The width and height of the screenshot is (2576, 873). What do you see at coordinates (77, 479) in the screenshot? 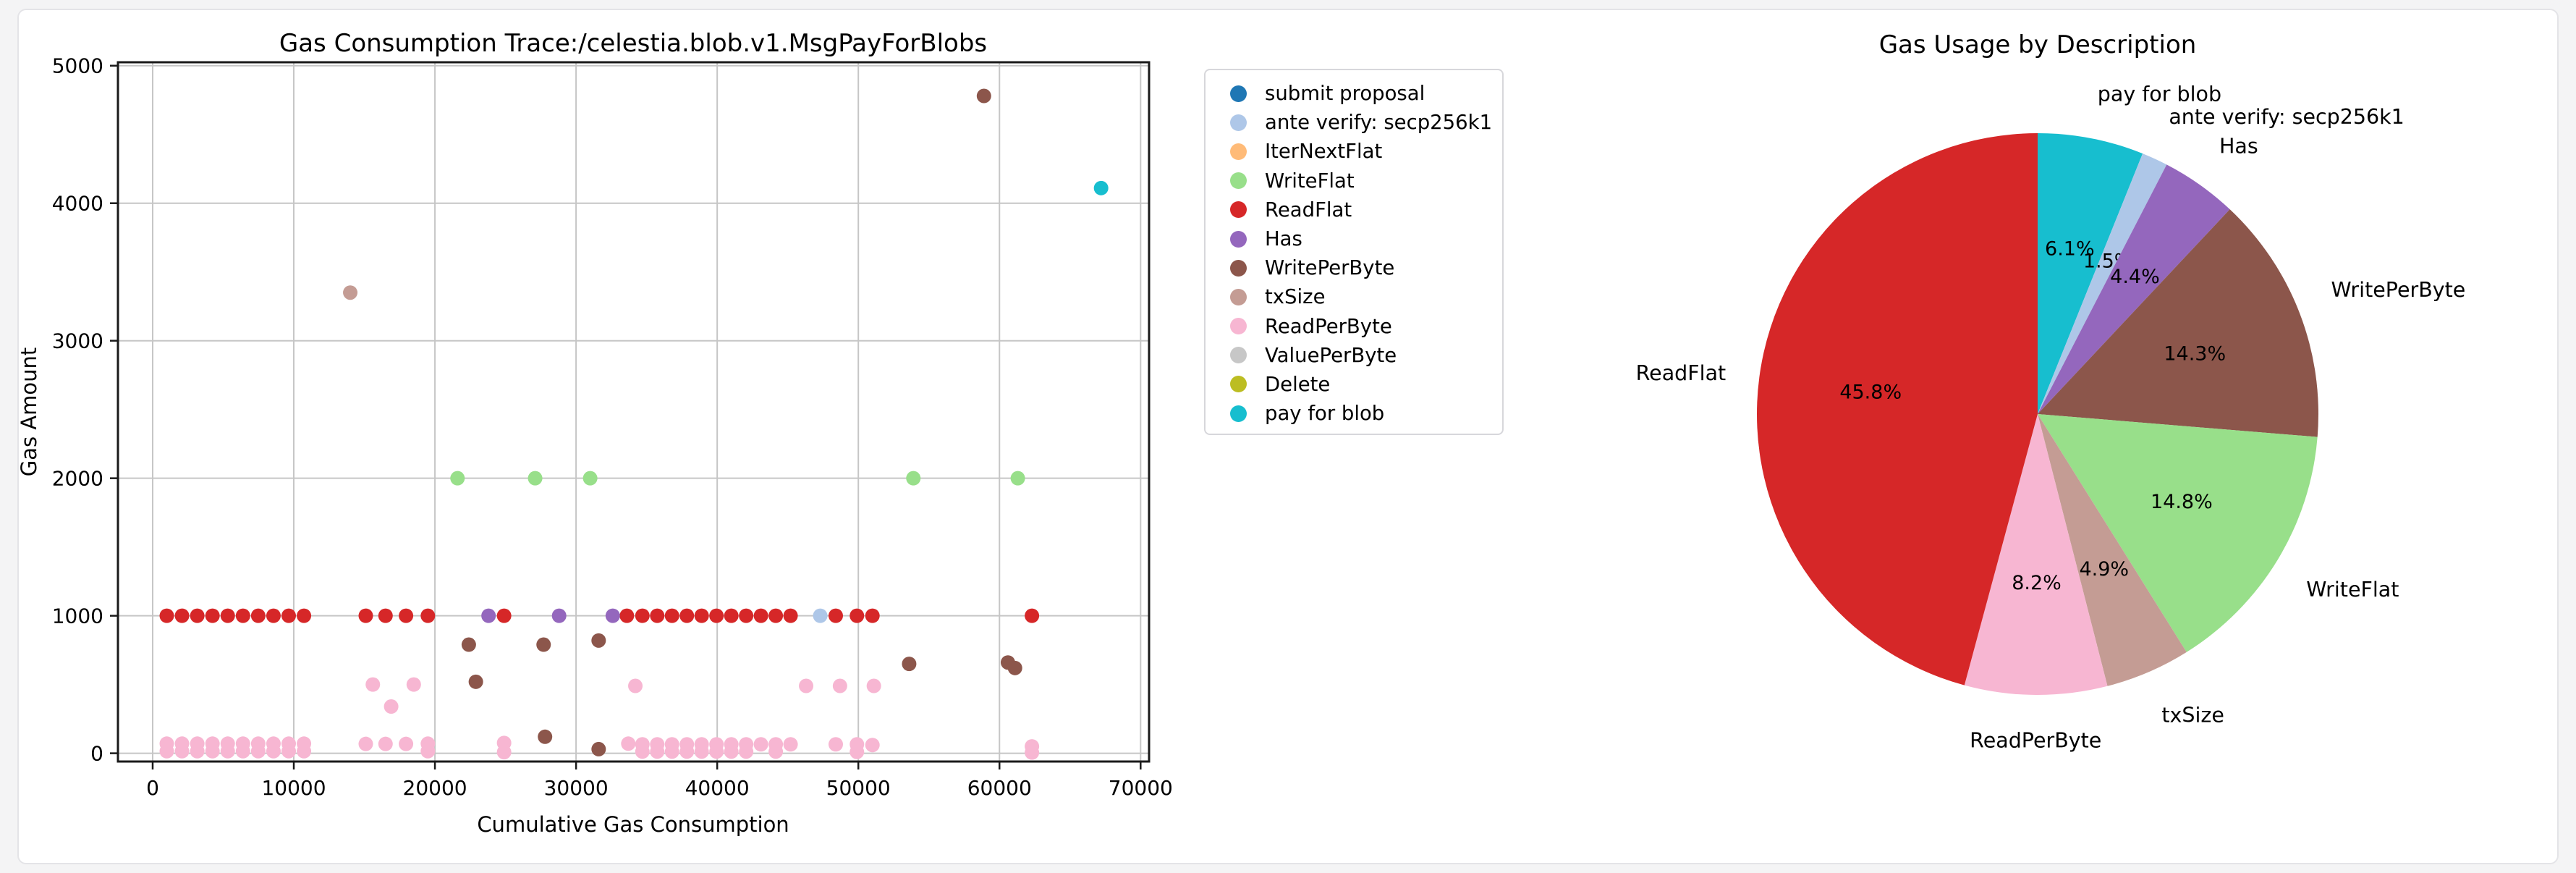
I see `y-tick-label: 2000` at bounding box center [77, 479].